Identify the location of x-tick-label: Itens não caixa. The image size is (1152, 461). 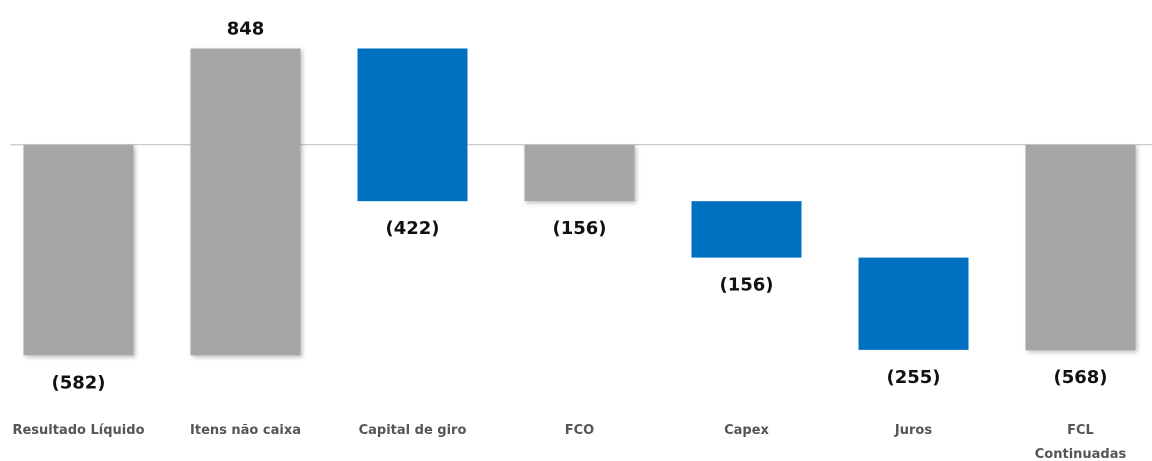
(245, 430).